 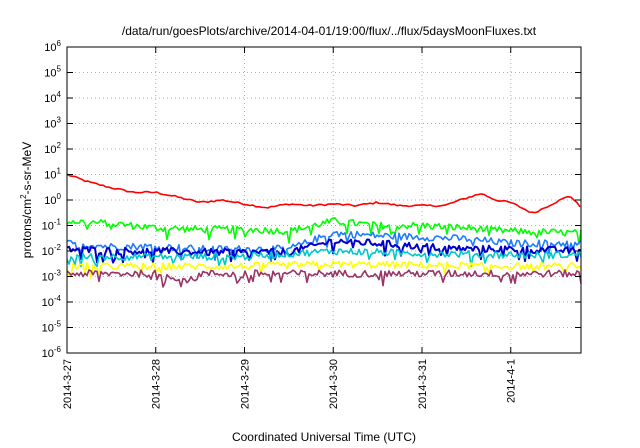 What do you see at coordinates (27, 168) in the screenshot?
I see `y-label-rest: -s-sr-MeV` at bounding box center [27, 168].